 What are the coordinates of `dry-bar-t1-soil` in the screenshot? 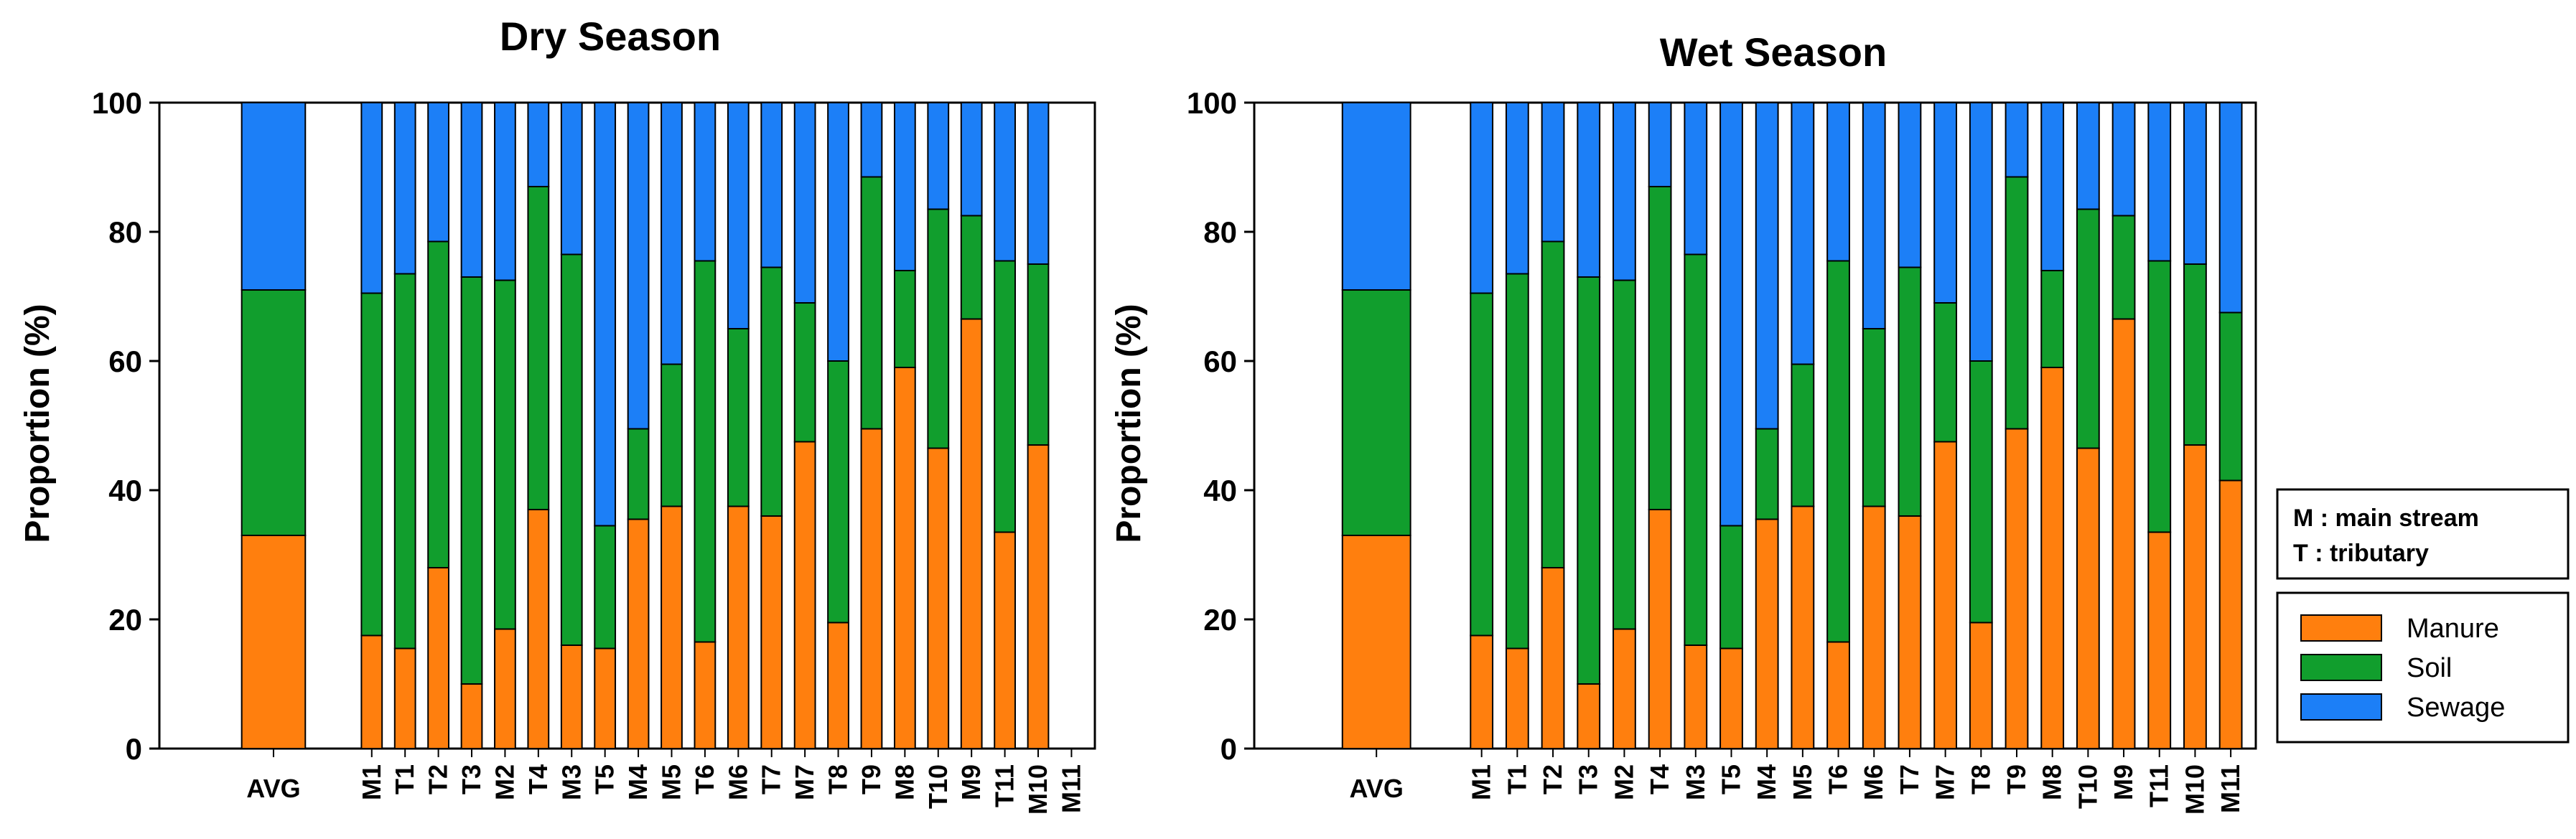 It's located at (404, 461).